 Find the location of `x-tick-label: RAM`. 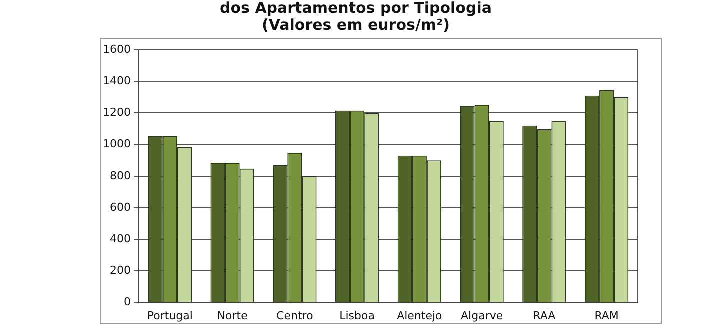

x-tick-label: RAM is located at coordinates (606, 315).